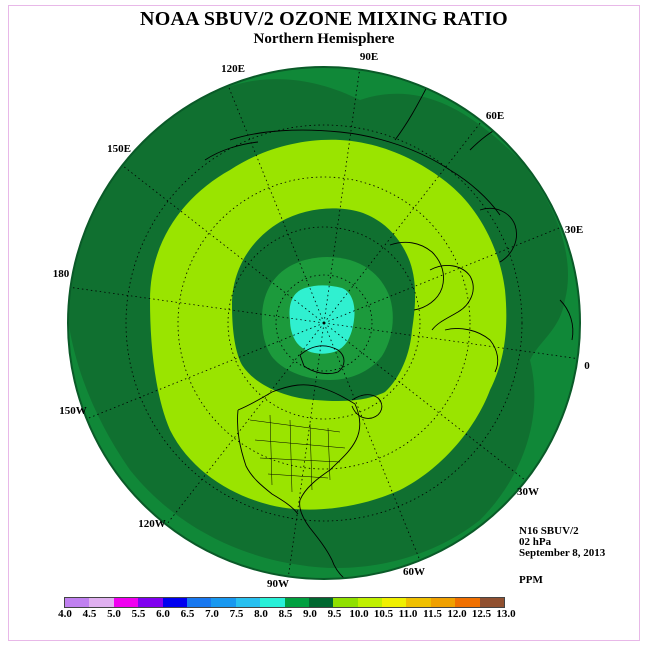 Image resolution: width=648 pixels, height=648 pixels. I want to click on color-scale-tick-label: 12.5, so click(481, 614).